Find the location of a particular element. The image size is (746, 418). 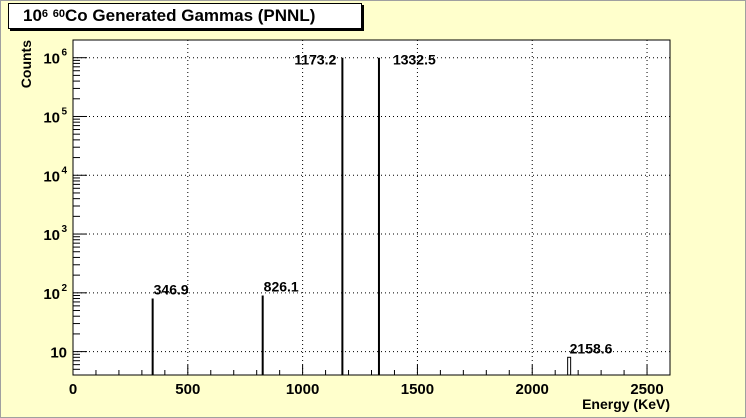

peak-label: 1332.5 is located at coordinates (414, 60).